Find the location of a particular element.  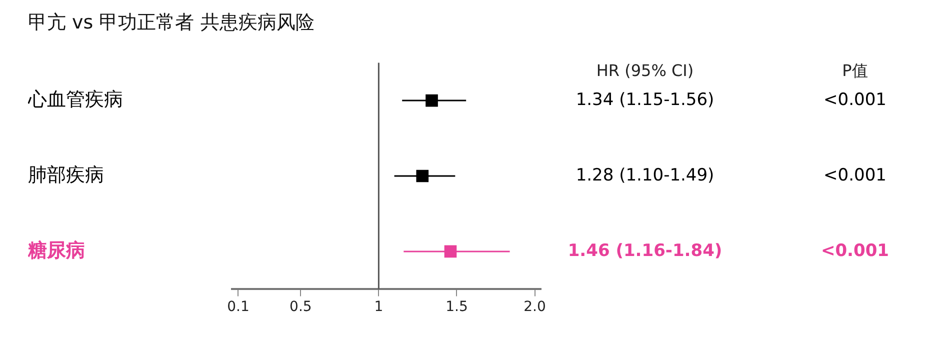

y-tick-label: 心血管疾病 is located at coordinates (75, 99).